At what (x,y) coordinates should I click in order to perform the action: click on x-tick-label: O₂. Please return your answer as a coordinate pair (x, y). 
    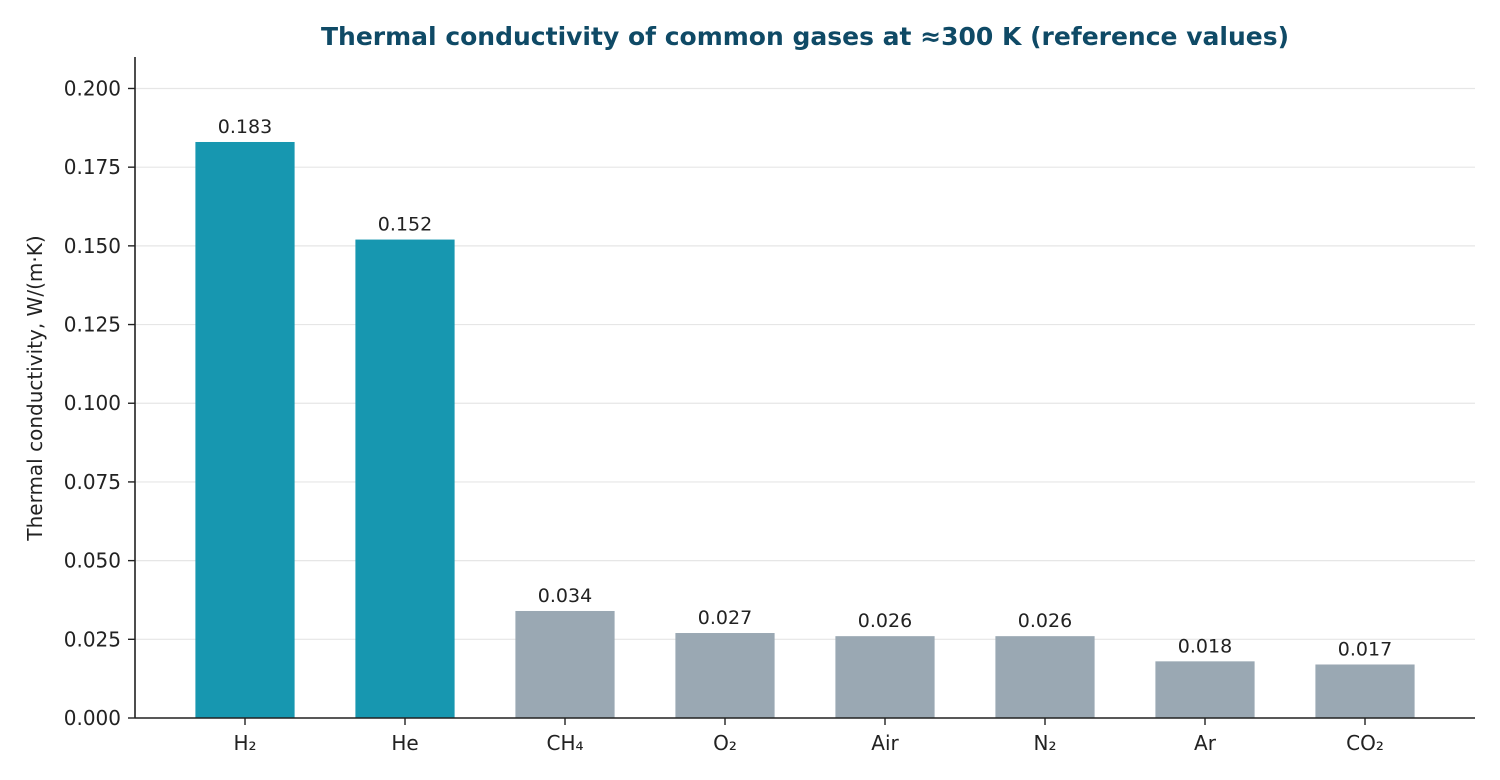
    Looking at the image, I should click on (725, 743).